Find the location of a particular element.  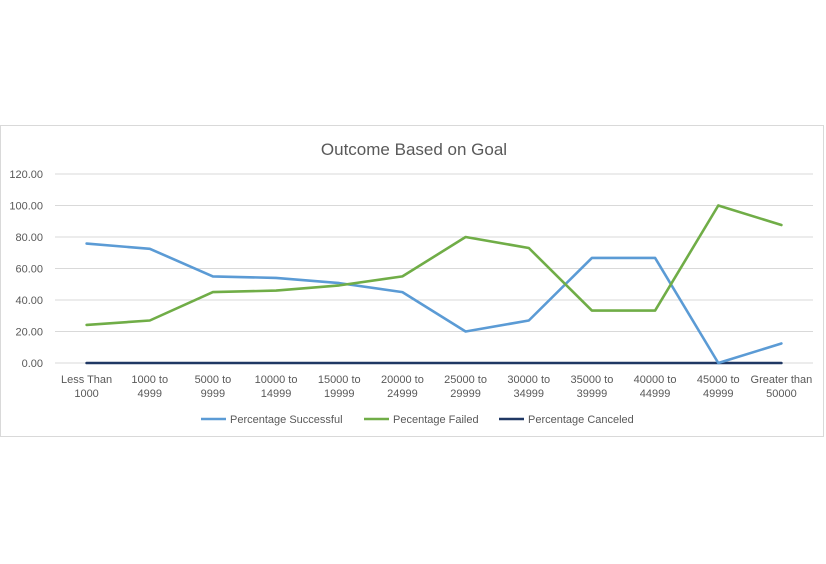

x-tick-label-line: Less Than is located at coordinates (86, 380).